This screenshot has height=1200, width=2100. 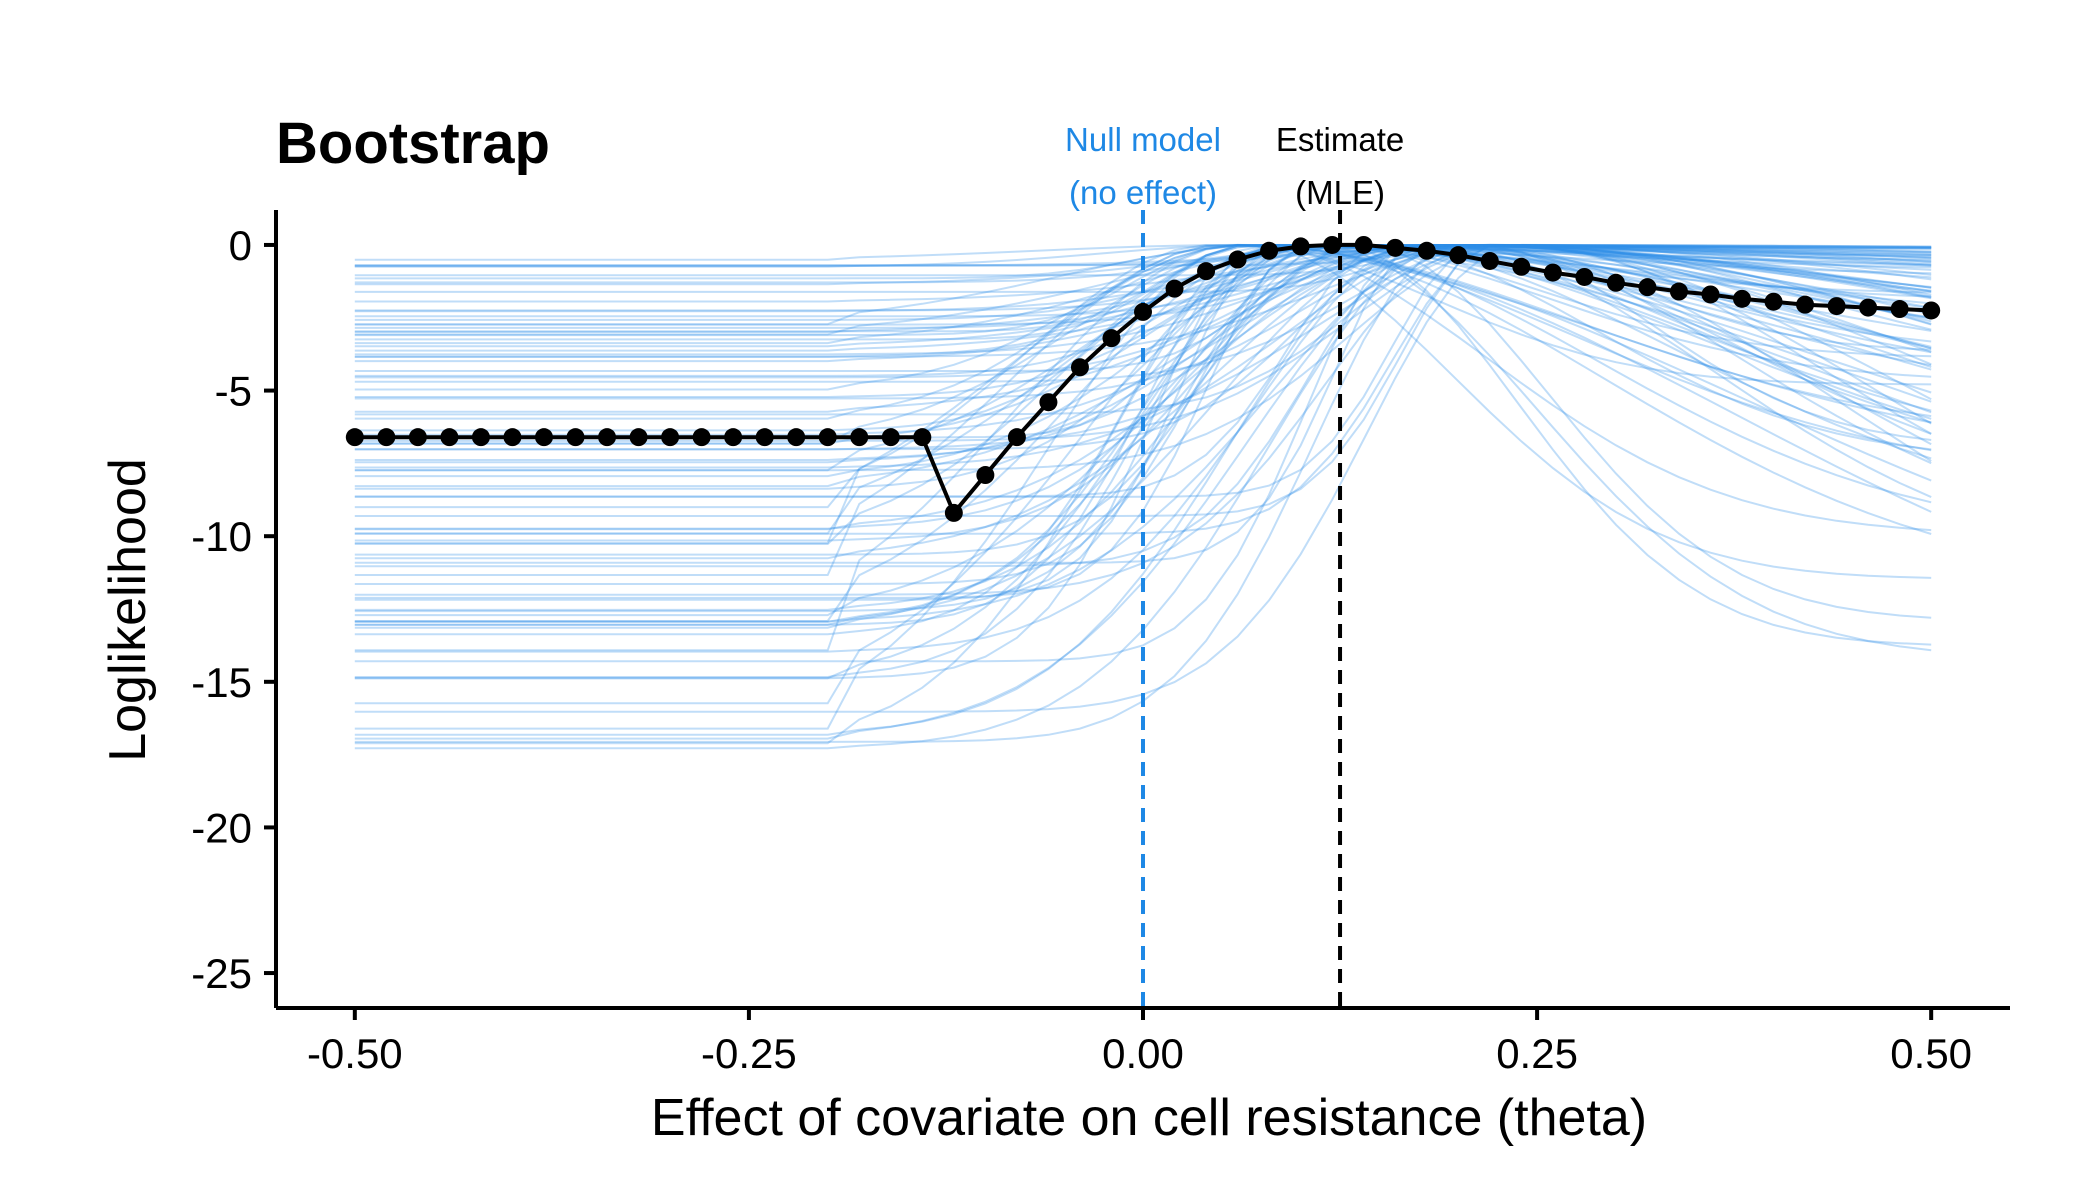 What do you see at coordinates (221, 536) in the screenshot?
I see `y-tick-label: -10` at bounding box center [221, 536].